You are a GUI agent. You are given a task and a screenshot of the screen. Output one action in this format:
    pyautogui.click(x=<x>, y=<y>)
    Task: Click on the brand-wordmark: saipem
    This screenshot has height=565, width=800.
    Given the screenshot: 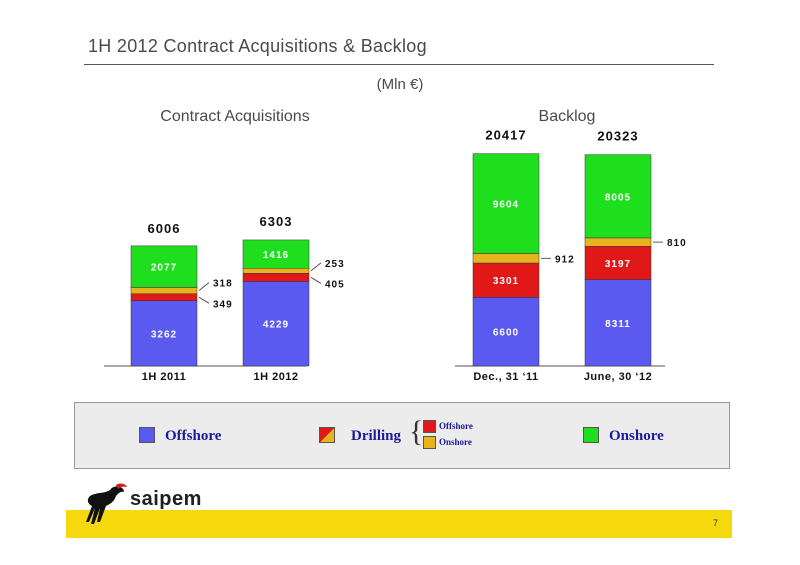 What is the action you would take?
    pyautogui.click(x=166, y=499)
    